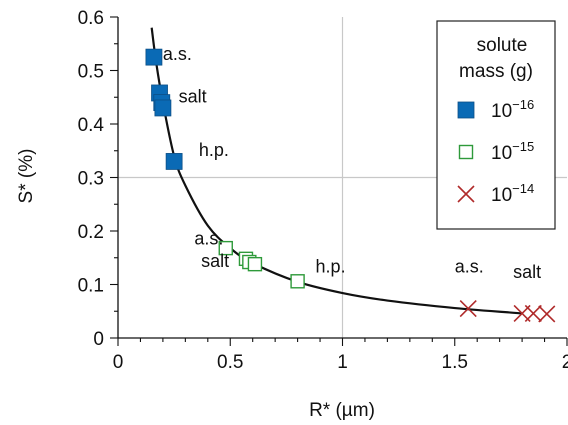 Image resolution: width=568 pixels, height=425 pixels. What do you see at coordinates (26, 176) in the screenshot?
I see `y-axis-title: S* (%)` at bounding box center [26, 176].